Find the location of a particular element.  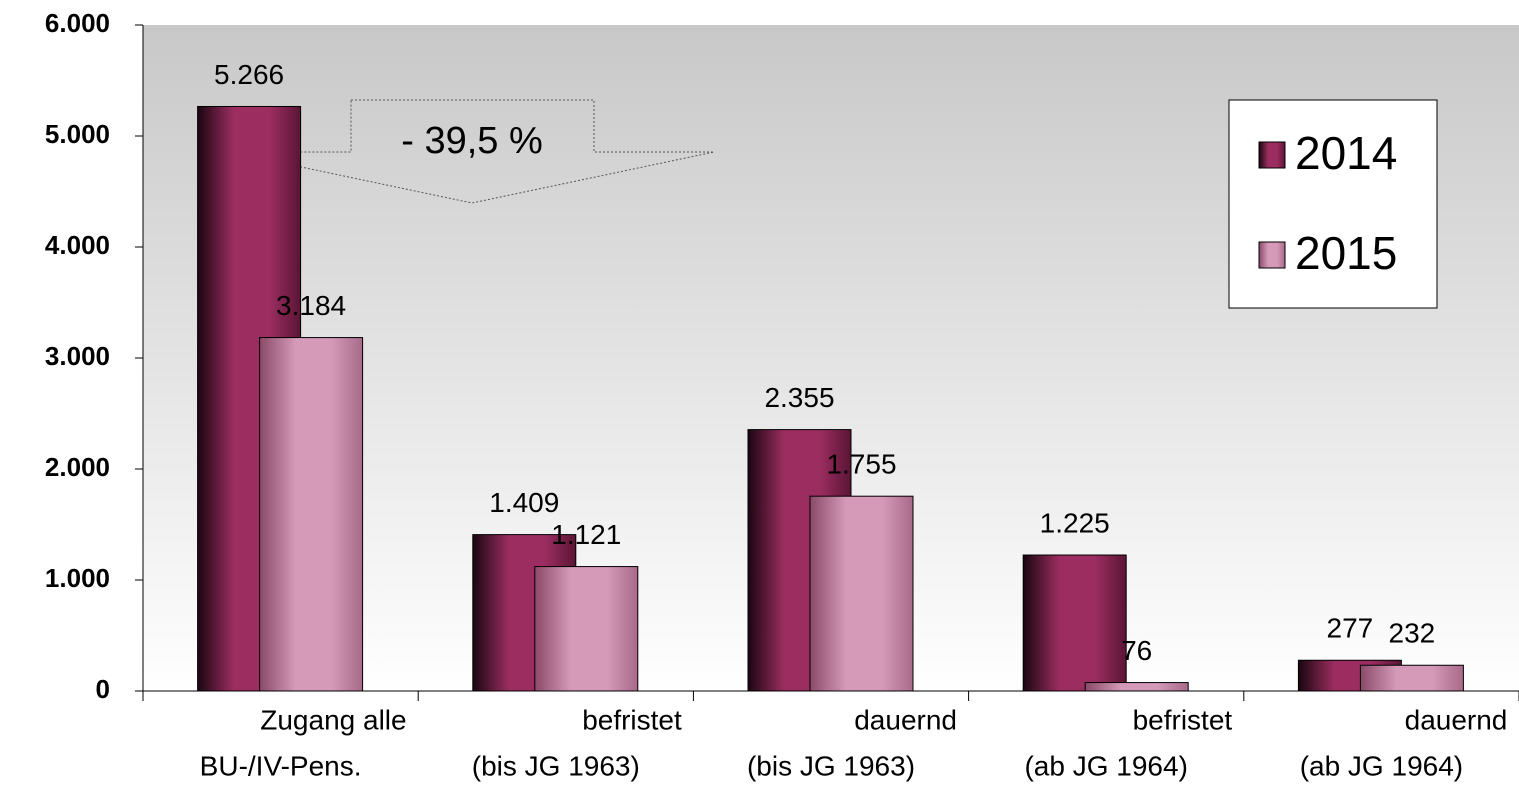

legend-label: 2015 is located at coordinates (1346, 253).